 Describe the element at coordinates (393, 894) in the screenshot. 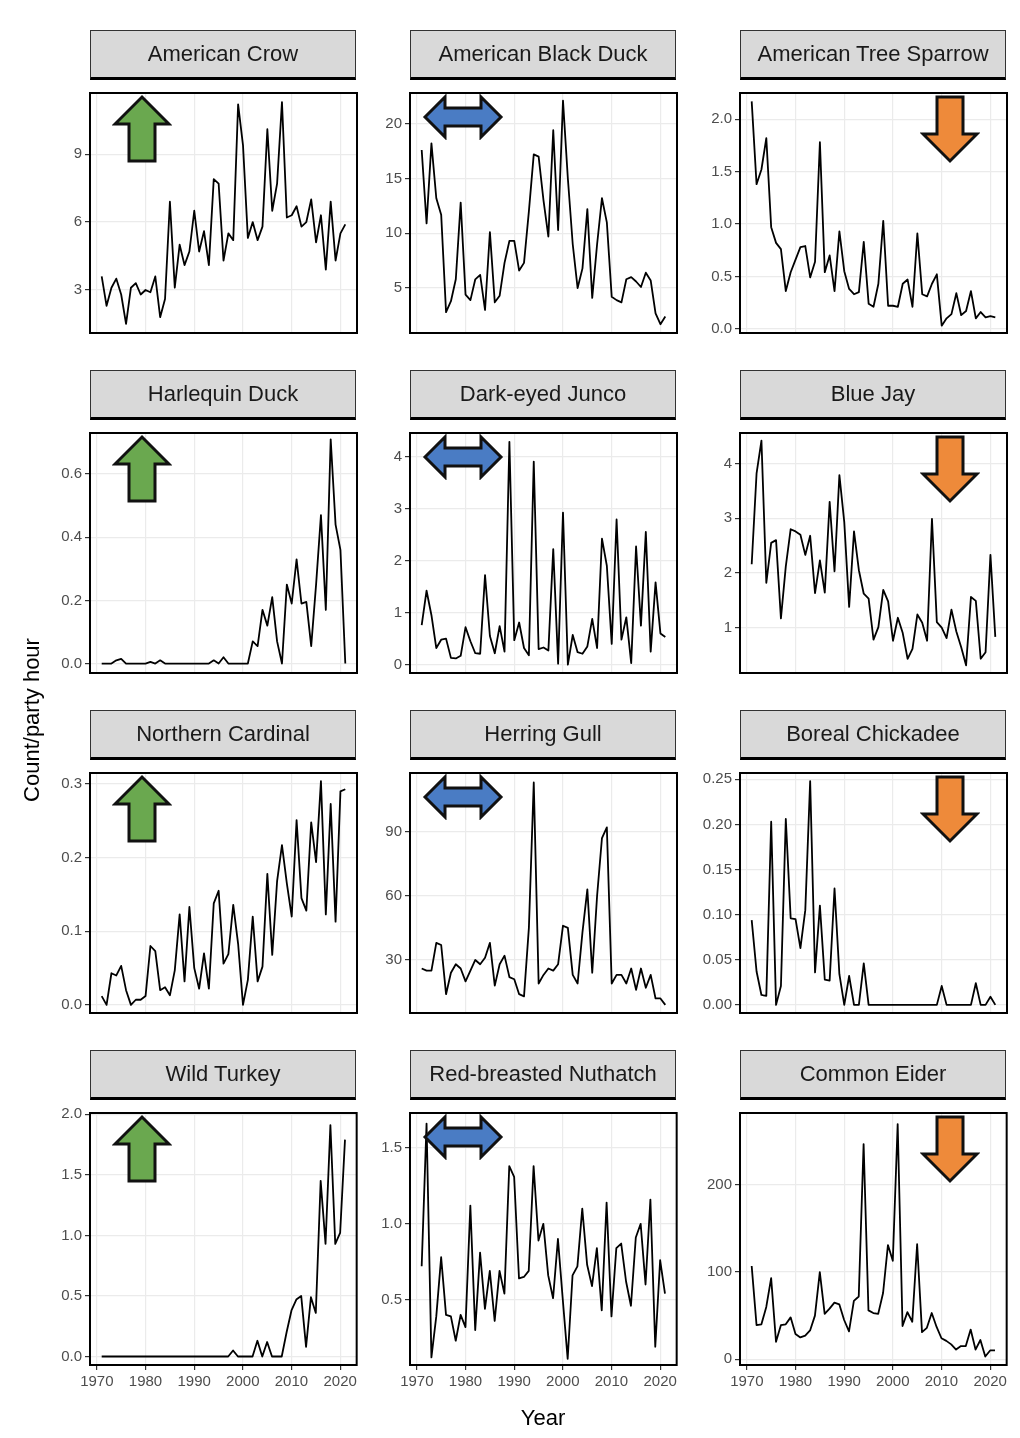

I see `y-tick-label: 60` at that location.